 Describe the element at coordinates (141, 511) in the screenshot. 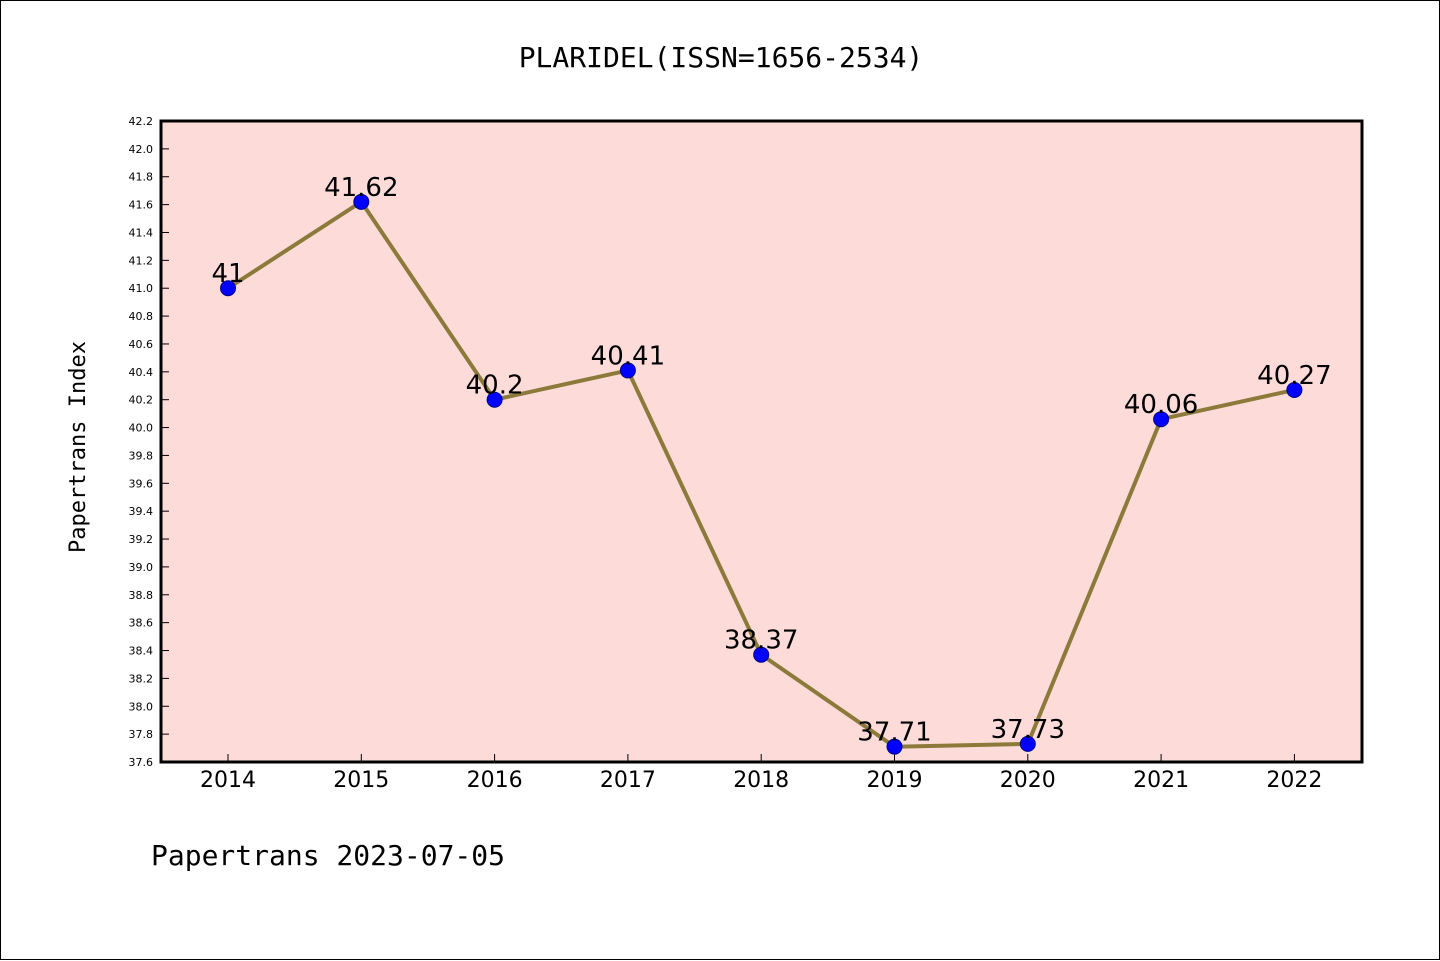

I see `y-tick-label: 39.4` at that location.